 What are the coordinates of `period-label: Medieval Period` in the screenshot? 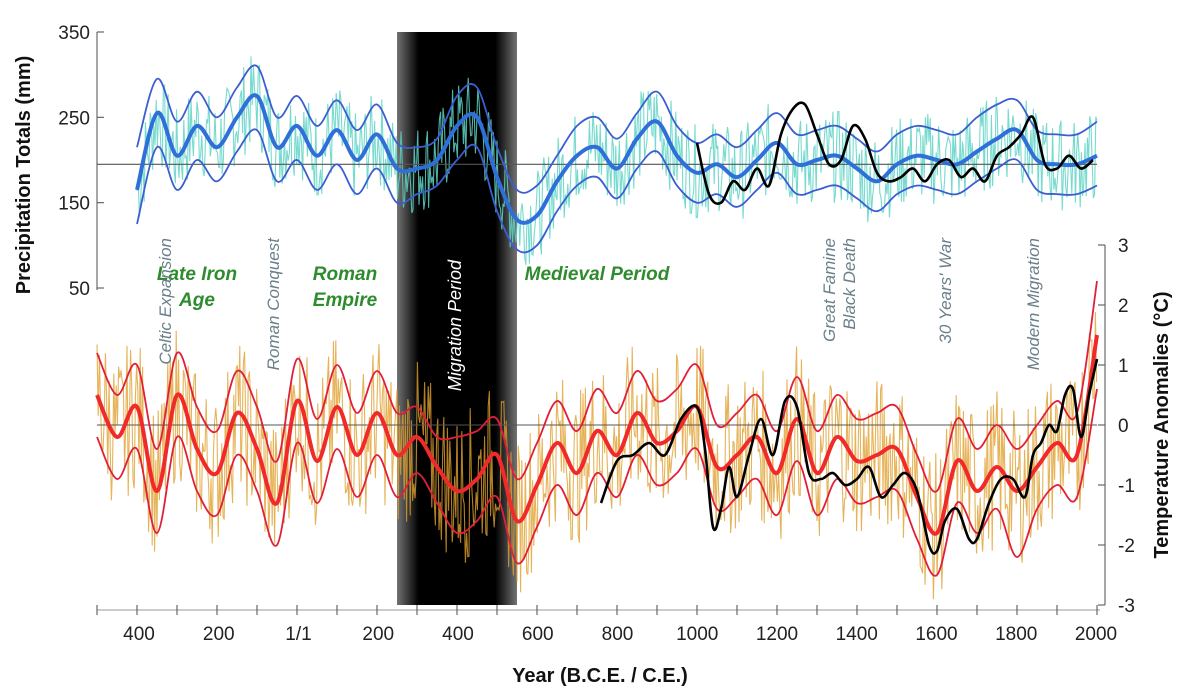 It's located at (597, 274).